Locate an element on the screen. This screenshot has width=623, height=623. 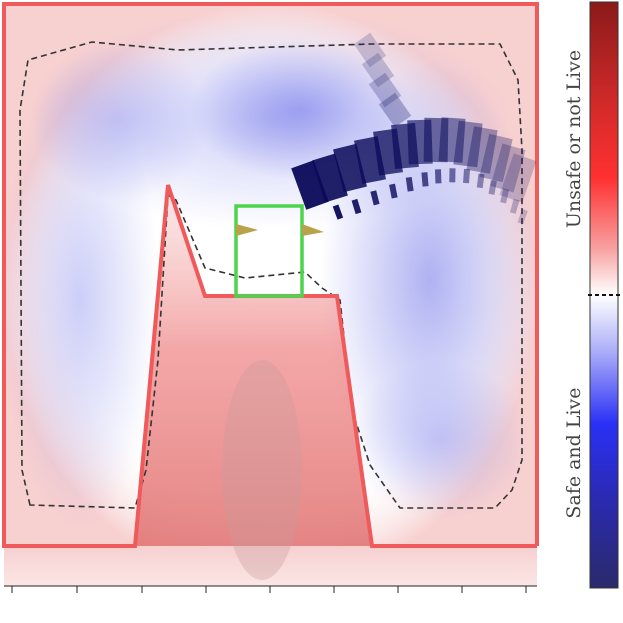
target-marker-right is located at coordinates (313, 230).